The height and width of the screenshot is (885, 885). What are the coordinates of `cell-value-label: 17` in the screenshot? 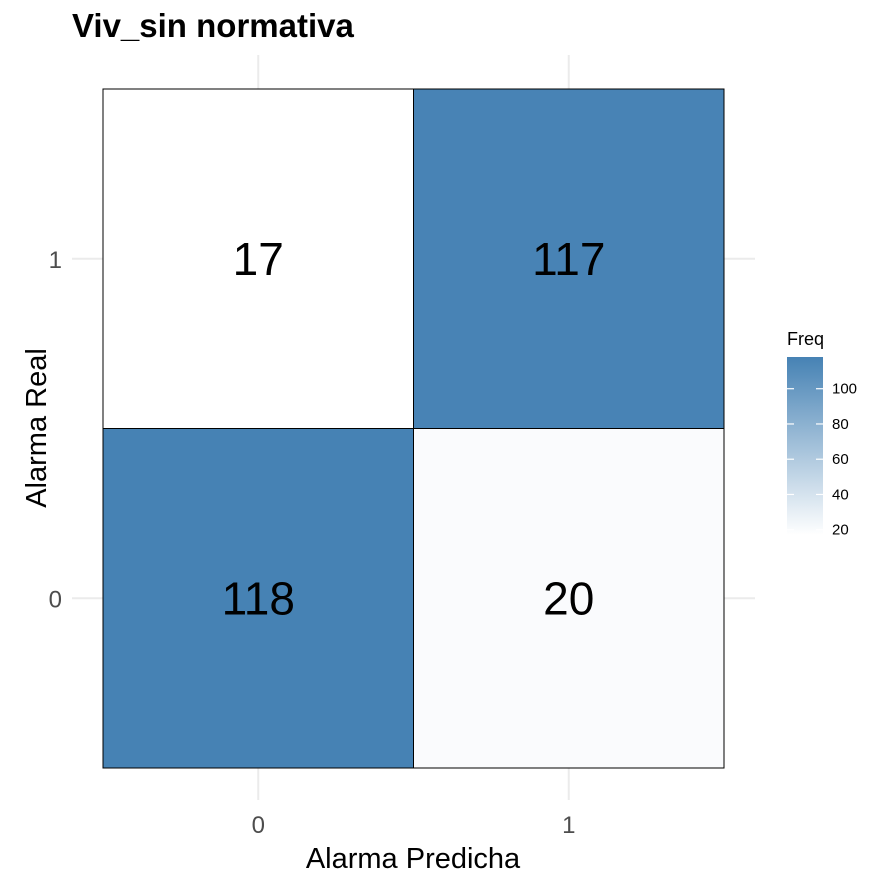 It's located at (258, 259).